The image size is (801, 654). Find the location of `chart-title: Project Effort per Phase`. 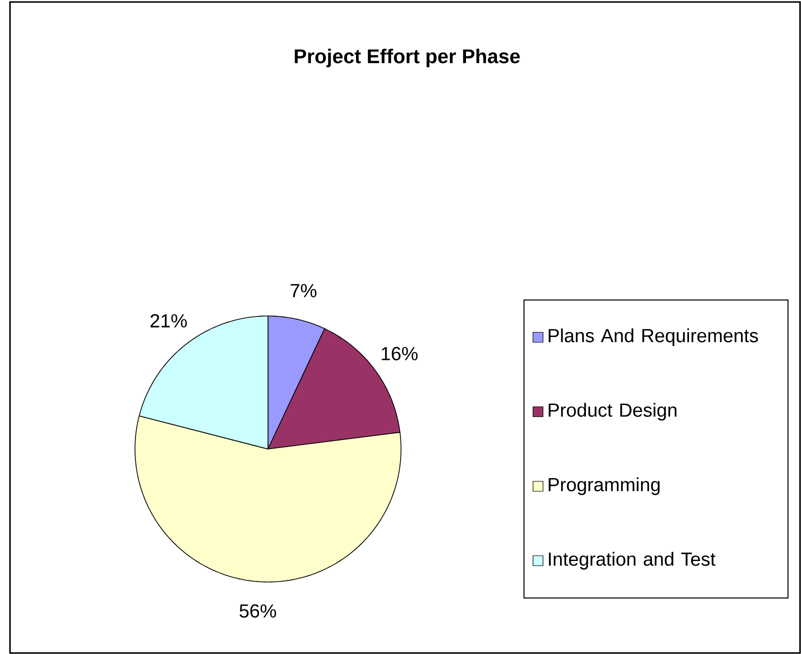

chart-title: Project Effort per Phase is located at coordinates (407, 58).